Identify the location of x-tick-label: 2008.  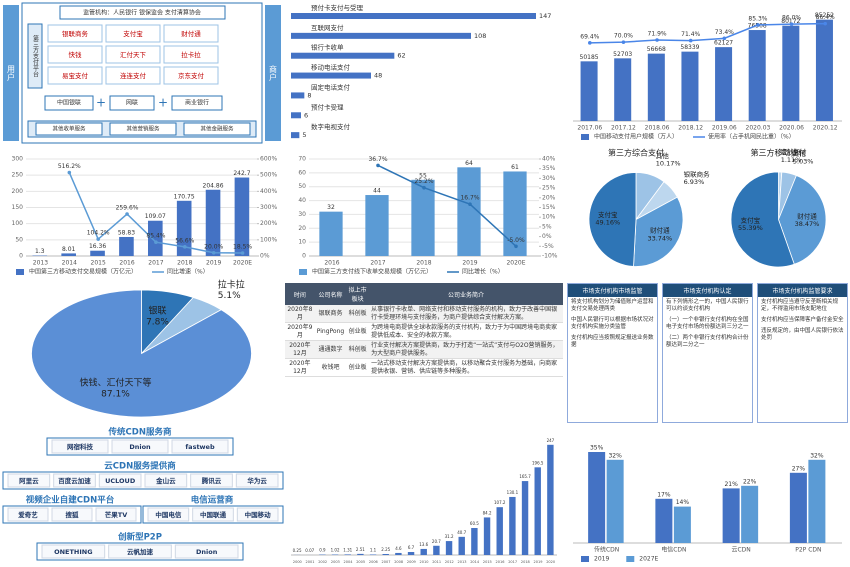
(398, 562).